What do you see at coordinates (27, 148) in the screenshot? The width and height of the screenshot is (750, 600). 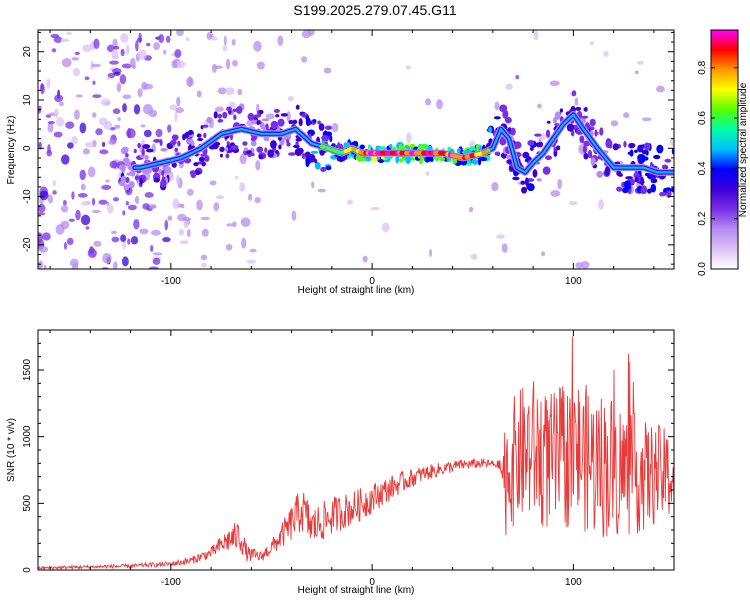 I see `spectrogram-y-tick-label: 0` at bounding box center [27, 148].